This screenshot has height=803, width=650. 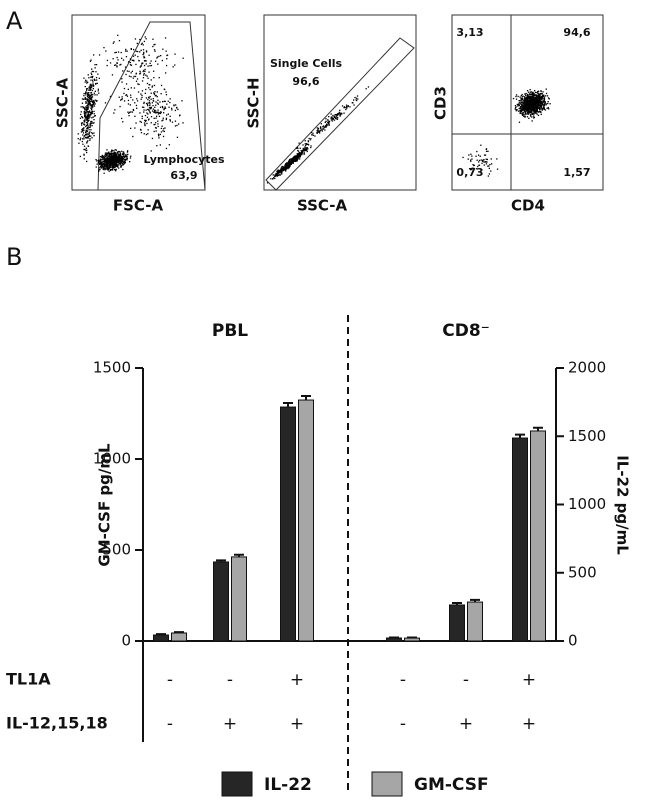 I want to click on condition-value: +, so click(x=297, y=680).